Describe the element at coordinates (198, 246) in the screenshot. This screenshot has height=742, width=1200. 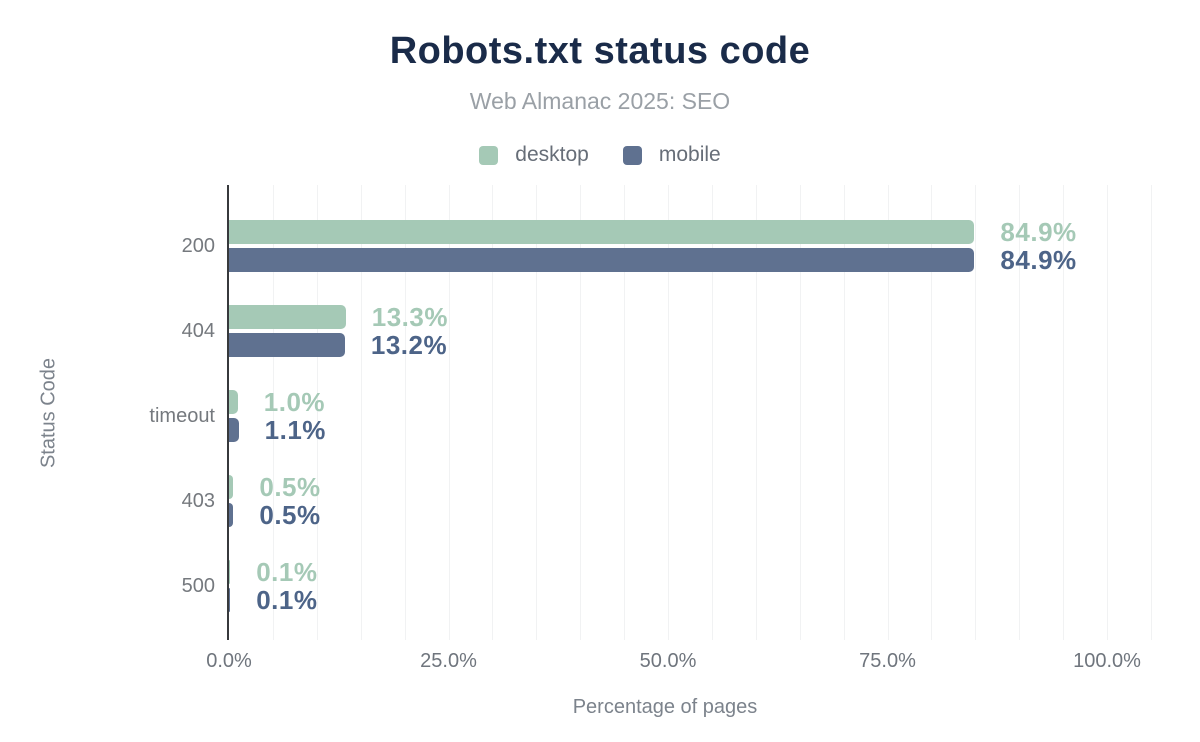
I see `category-label-200: 200` at that location.